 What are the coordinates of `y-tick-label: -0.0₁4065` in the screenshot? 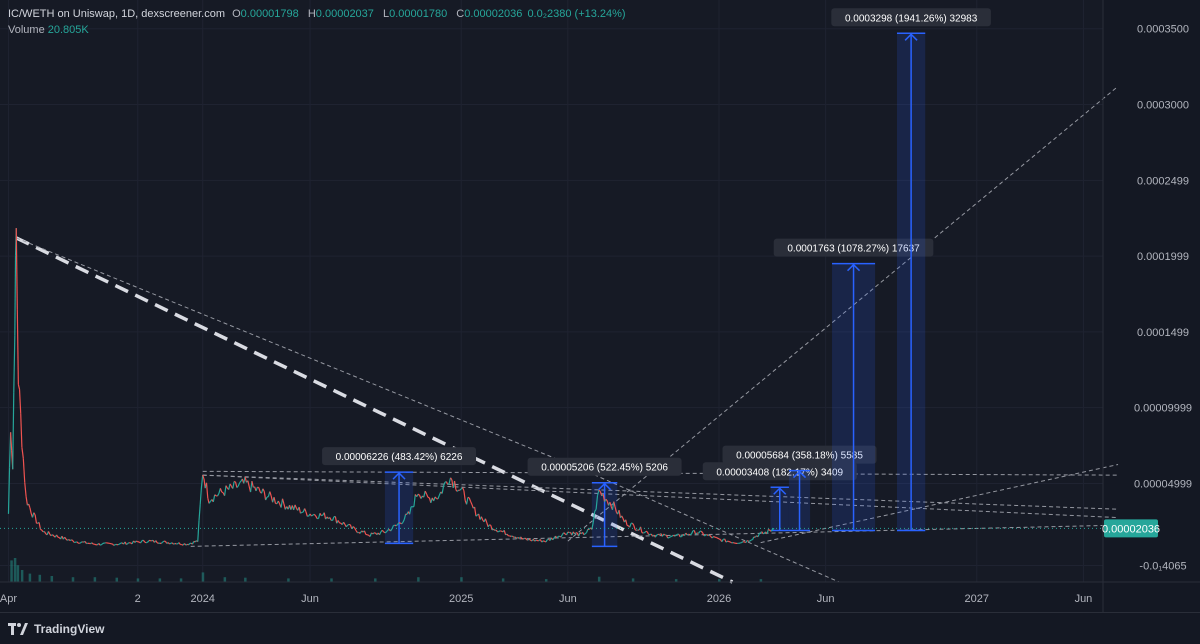 It's located at (1162, 566).